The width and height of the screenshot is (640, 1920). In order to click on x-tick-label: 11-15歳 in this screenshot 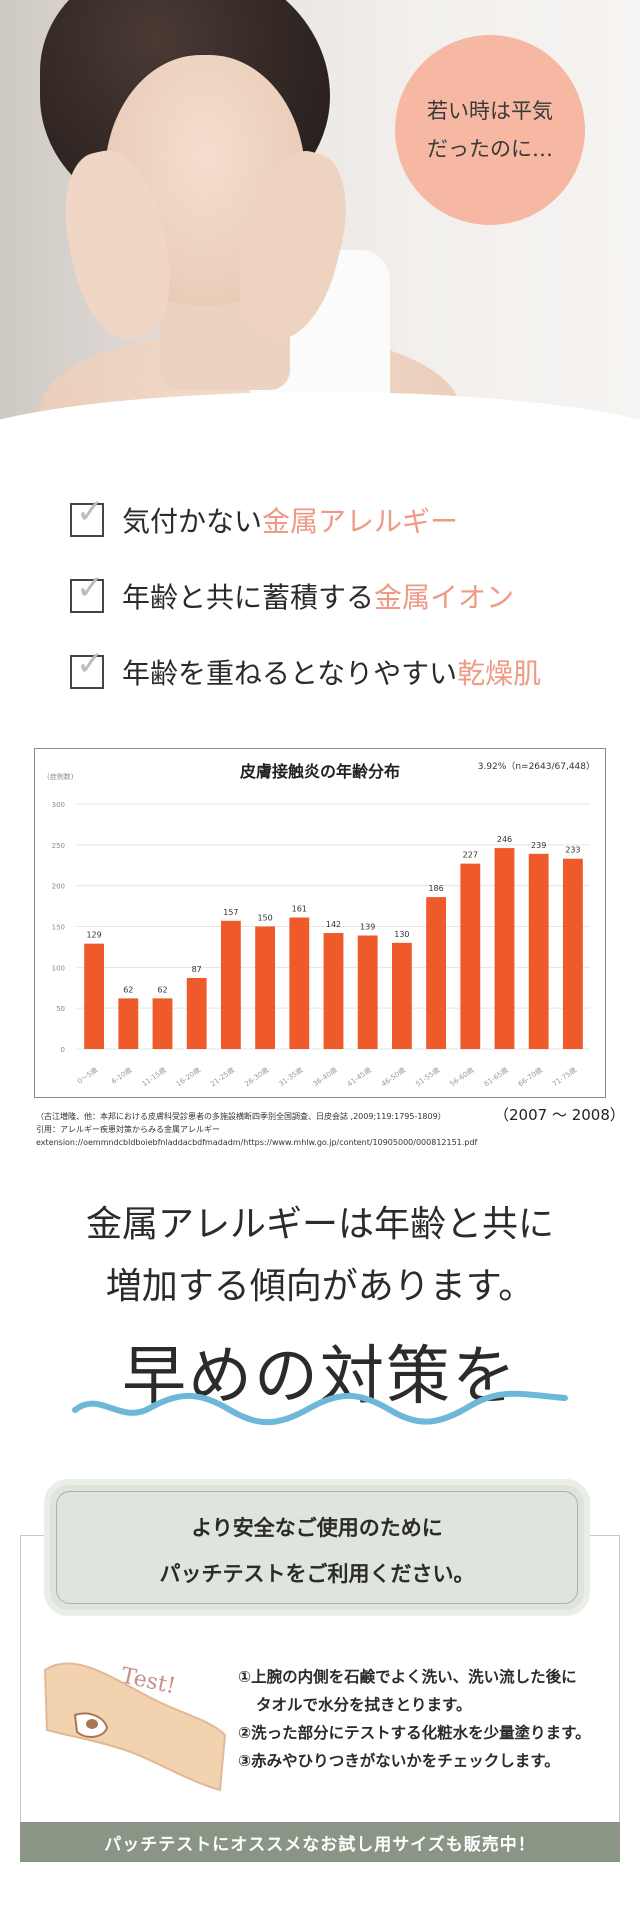, I will do `click(154, 1076)`.